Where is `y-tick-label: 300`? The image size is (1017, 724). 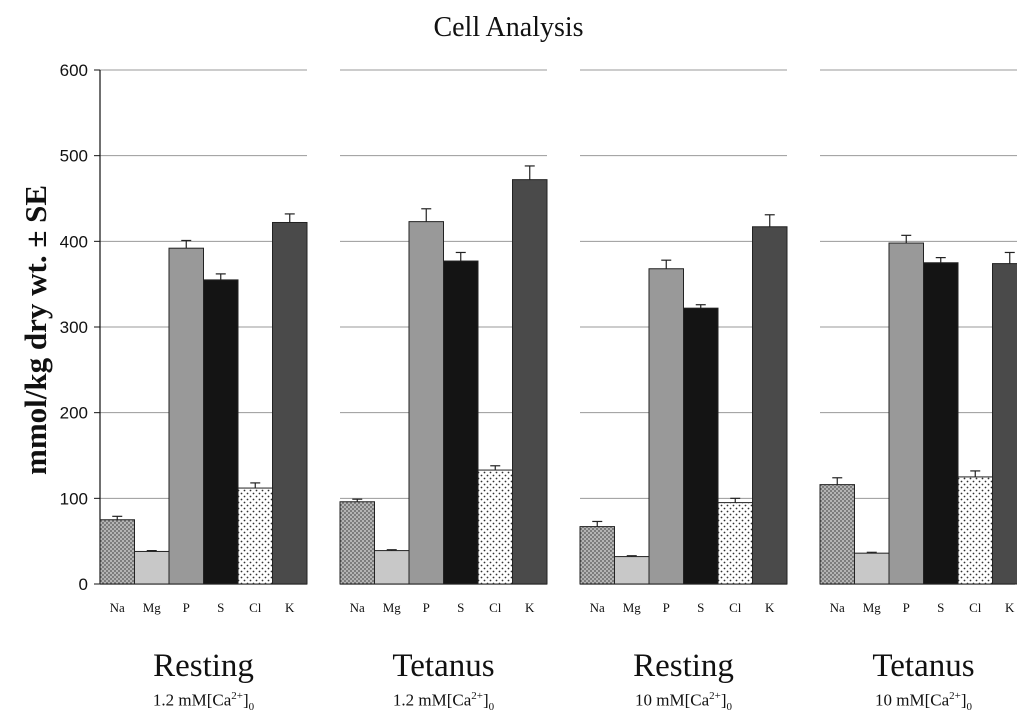
y-tick-label: 300 is located at coordinates (74, 327).